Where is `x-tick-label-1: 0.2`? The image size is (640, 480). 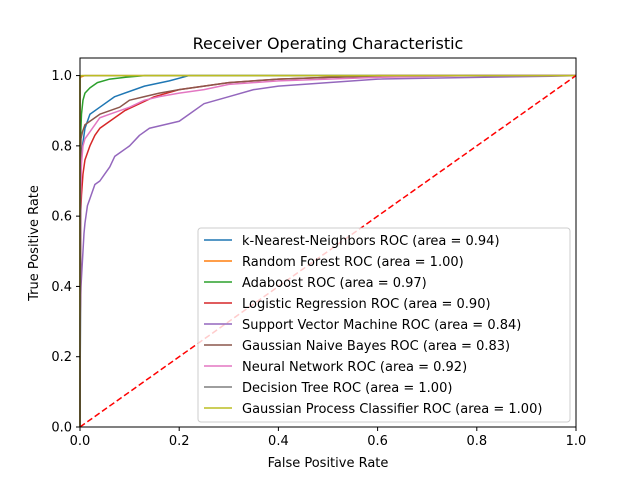 x-tick-label-1: 0.2 is located at coordinates (179, 441).